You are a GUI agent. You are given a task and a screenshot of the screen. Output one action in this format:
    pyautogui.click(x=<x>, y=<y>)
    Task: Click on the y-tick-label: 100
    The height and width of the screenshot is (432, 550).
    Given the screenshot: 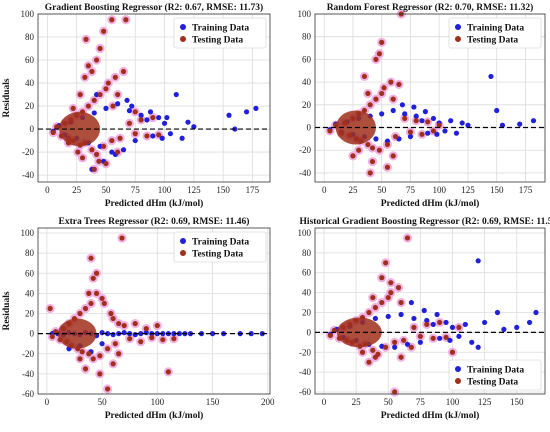 What is the action you would take?
    pyautogui.click(x=28, y=233)
    